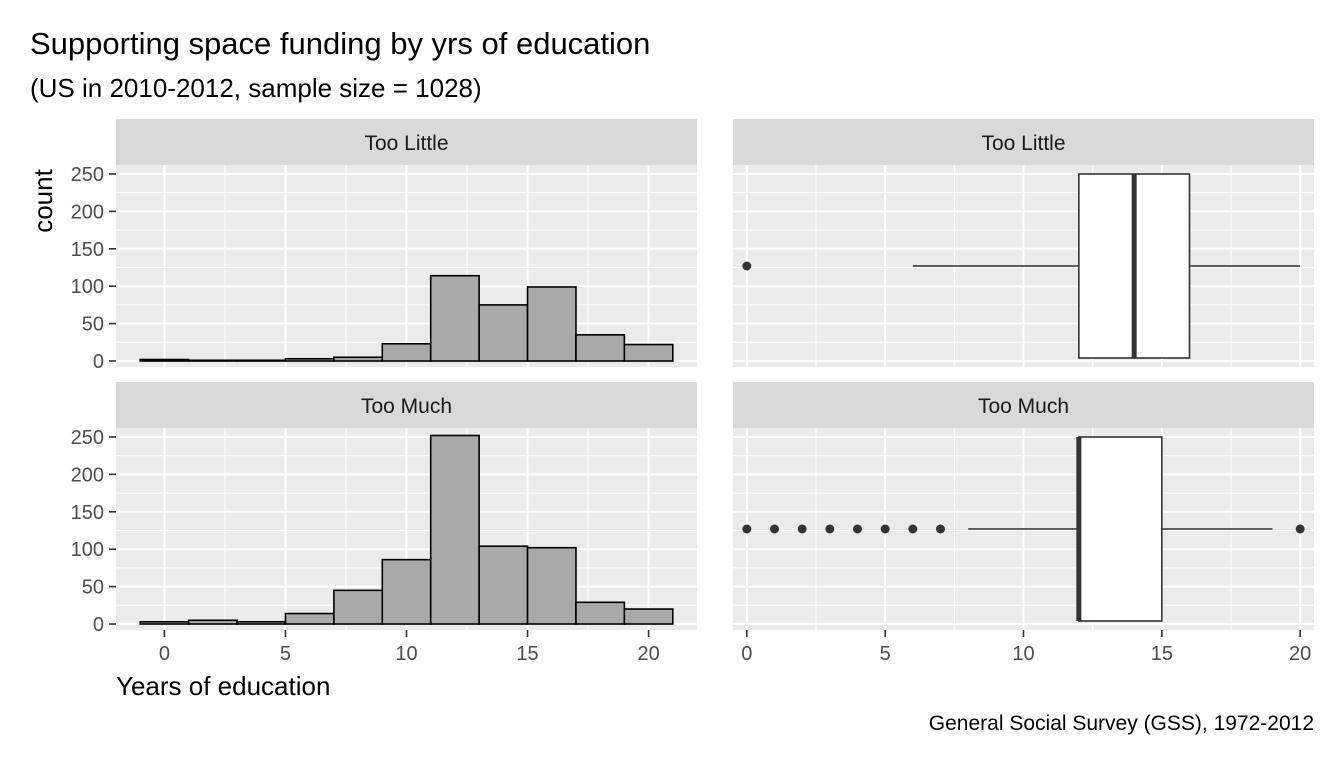 The height and width of the screenshot is (768, 1344). What do you see at coordinates (43, 200) in the screenshot?
I see `y-axis-title: count` at bounding box center [43, 200].